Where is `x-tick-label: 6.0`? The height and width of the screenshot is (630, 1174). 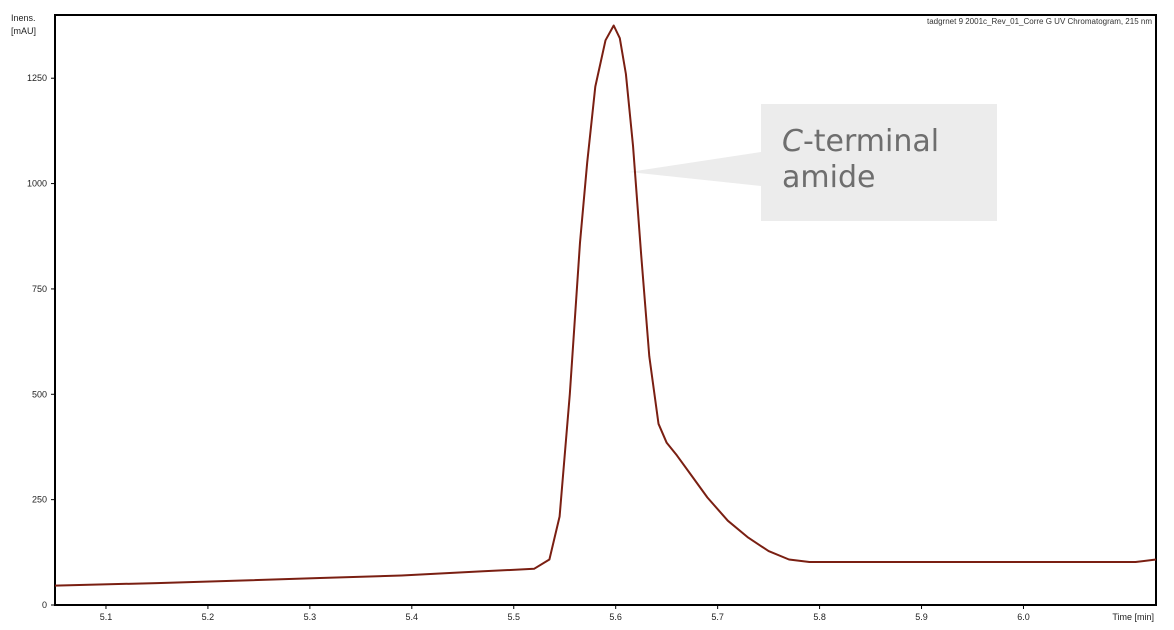
x-tick-label: 6.0 is located at coordinates (1023, 617).